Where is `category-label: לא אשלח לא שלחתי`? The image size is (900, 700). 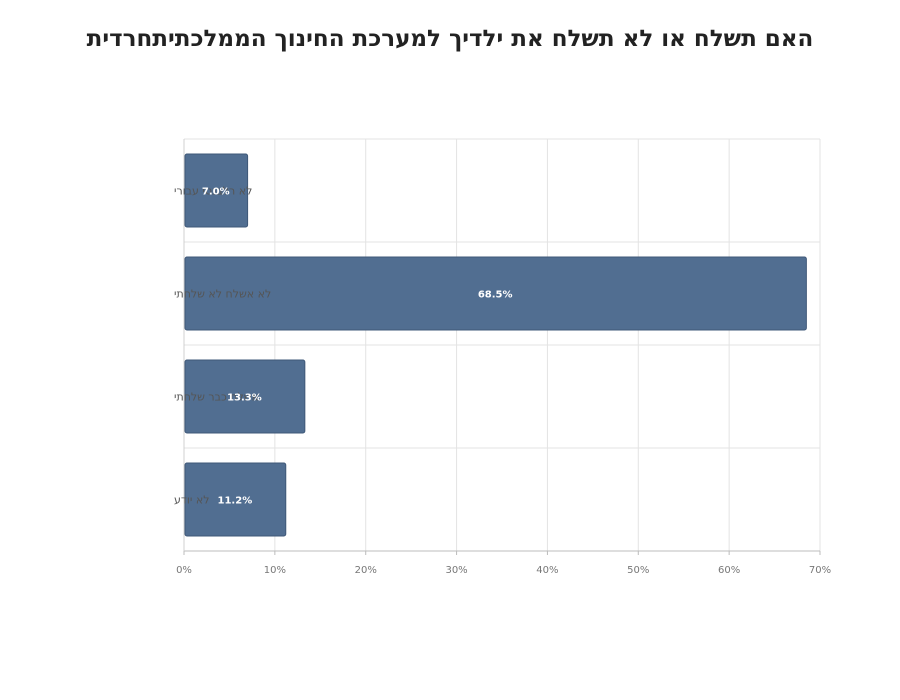
category-label: לא אשלח לא שלחתי is located at coordinates (222, 294).